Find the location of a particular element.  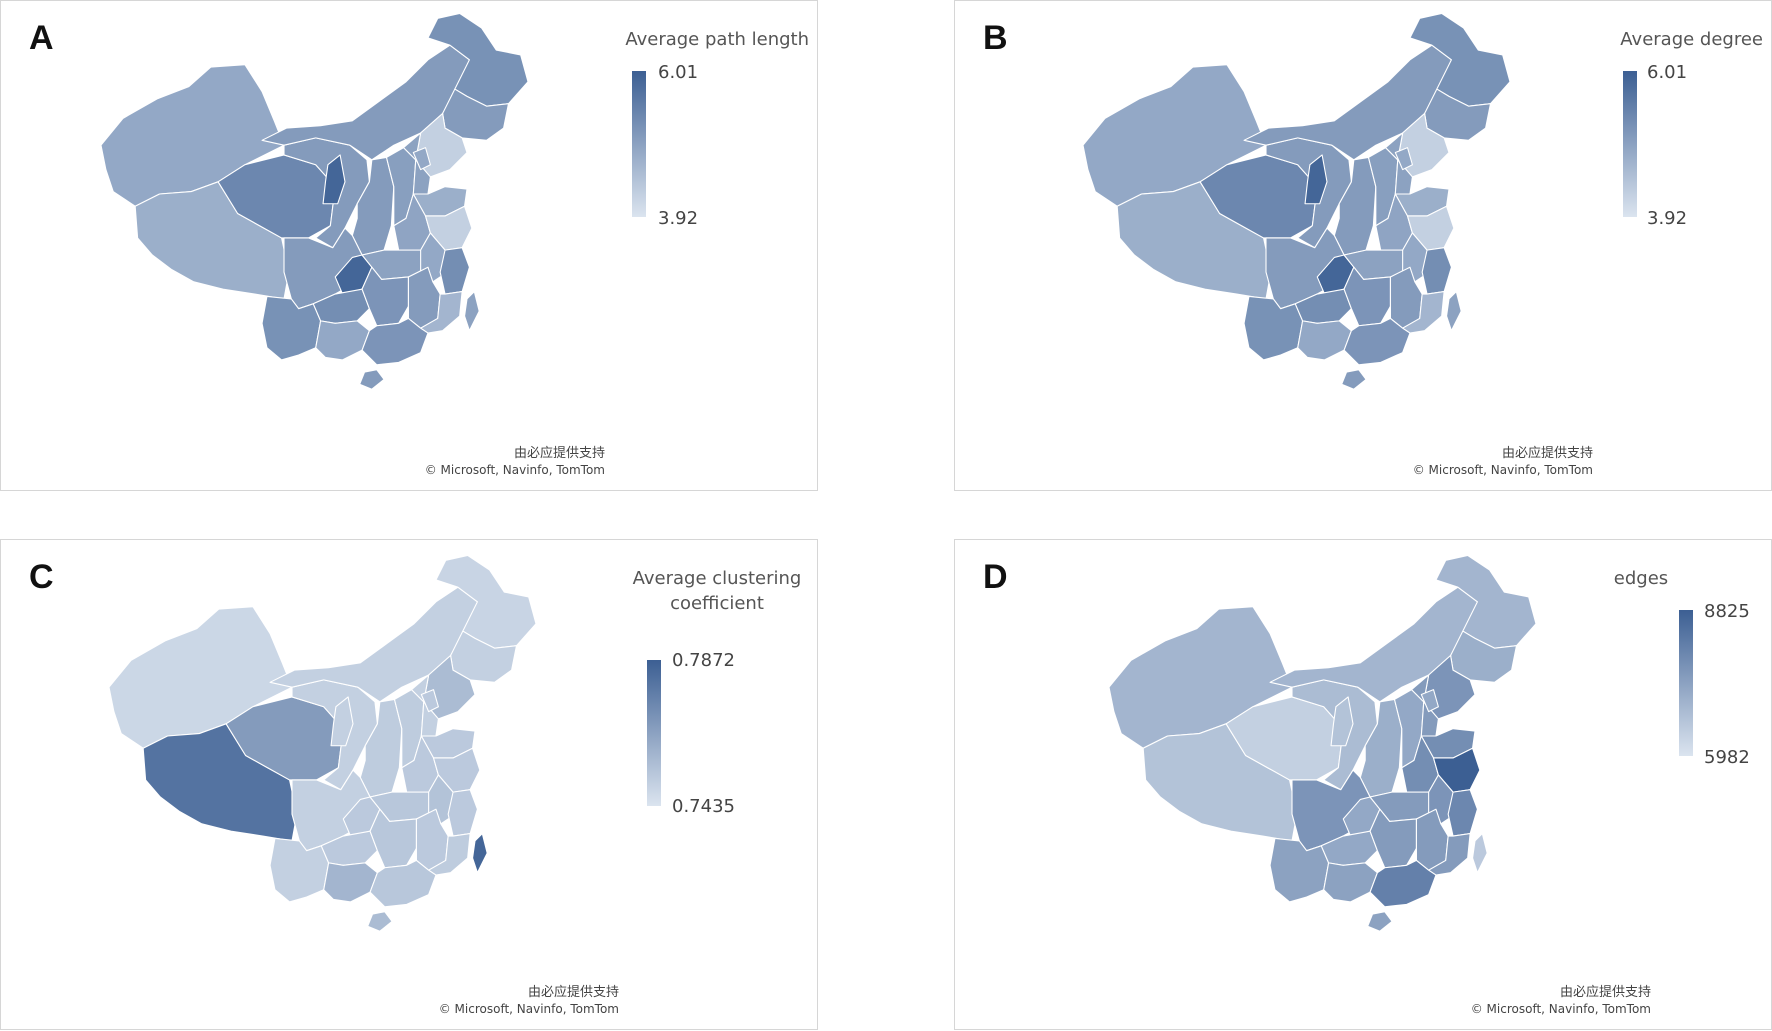

legend-title: Average degree is located at coordinates (1691, 39).